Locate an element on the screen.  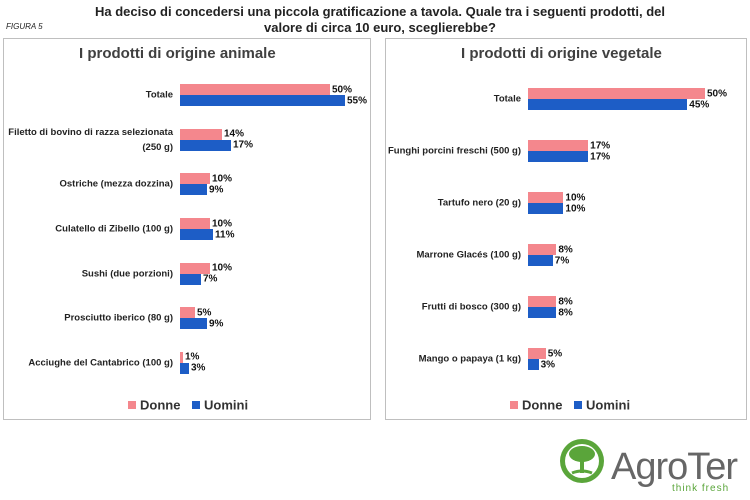
category-label: Mango o papaya (1 kg) is located at coordinates (469, 359).